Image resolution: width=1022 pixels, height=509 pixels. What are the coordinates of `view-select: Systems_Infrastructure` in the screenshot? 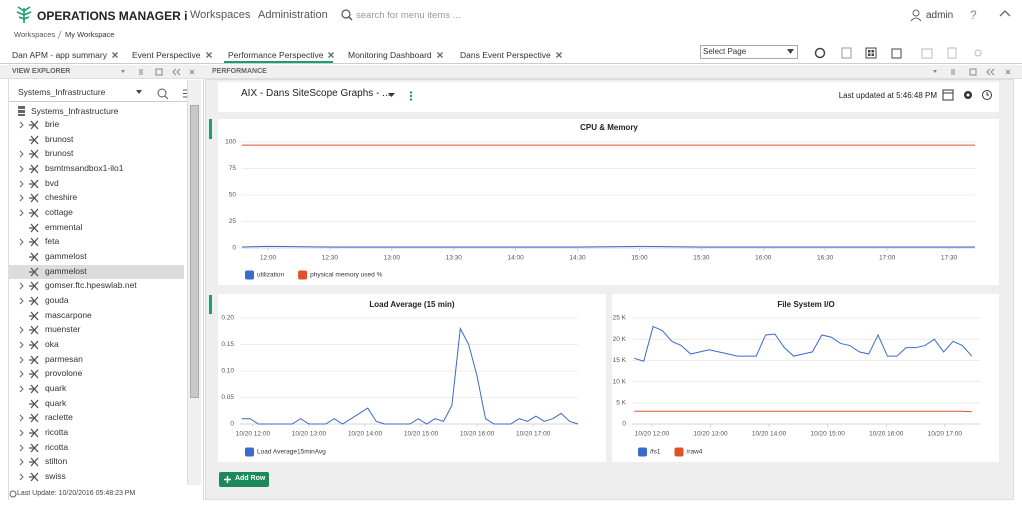 It's located at (62, 92).